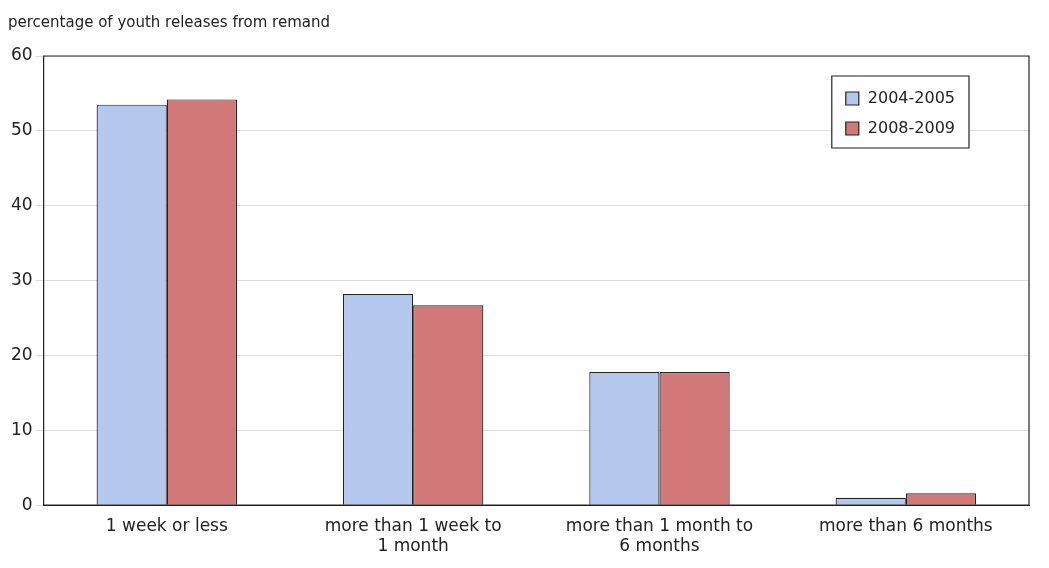 The width and height of the screenshot is (1049, 568). What do you see at coordinates (659, 535) in the screenshot?
I see `x-tick-label: more than 1 month to 6 months` at bounding box center [659, 535].